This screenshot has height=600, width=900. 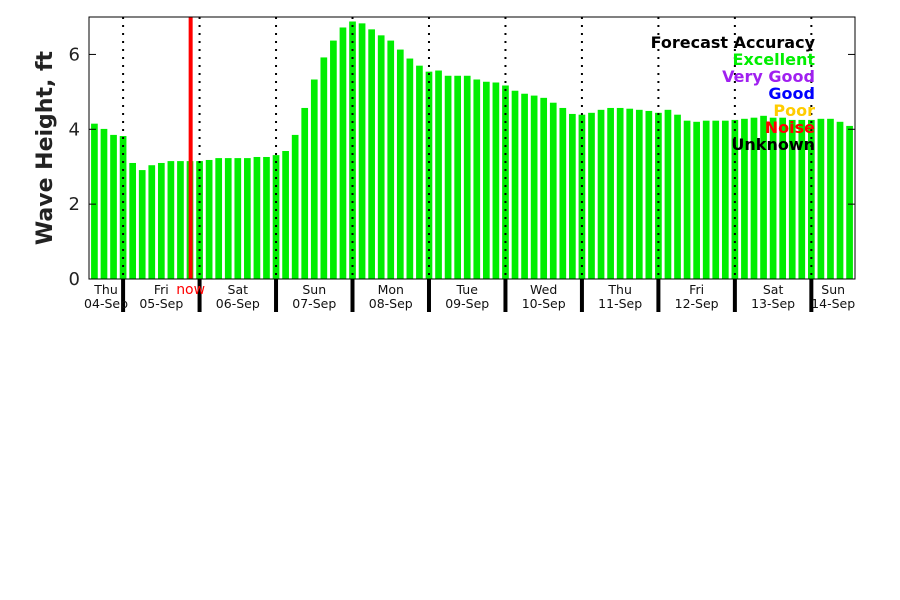 I want to click on day-label-date: 06-Sep, so click(x=238, y=303).